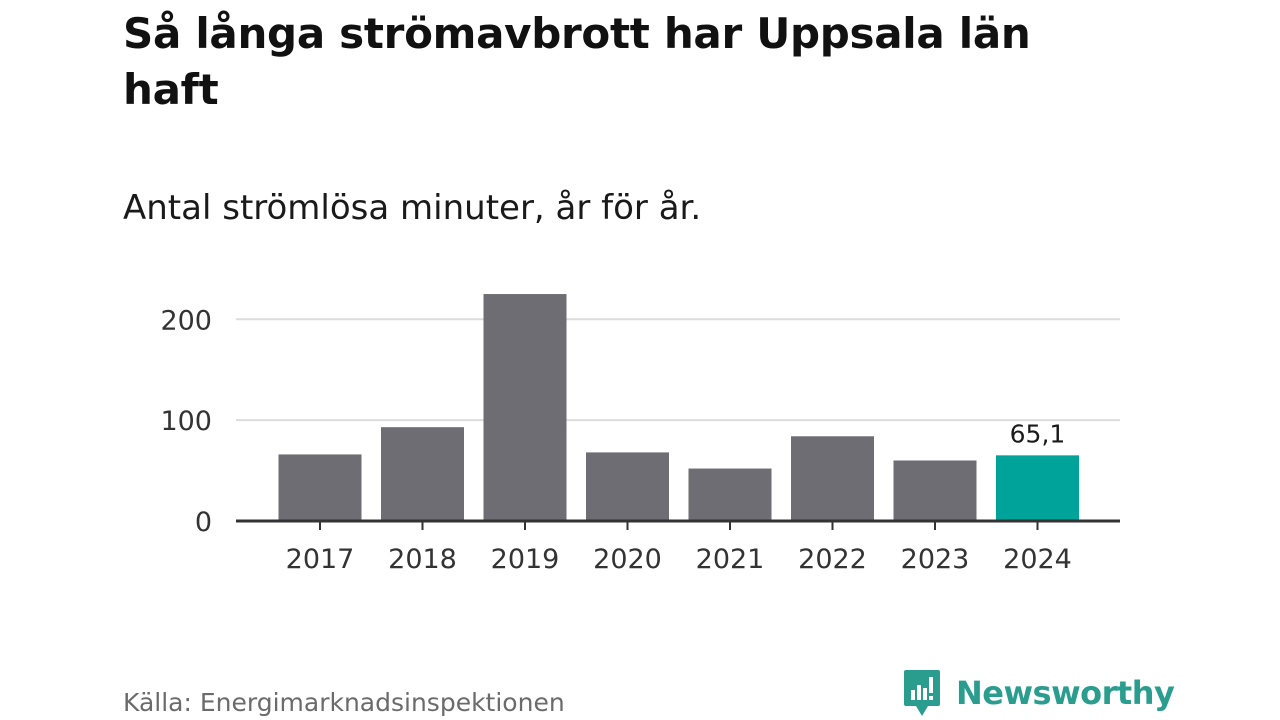 This screenshot has width=1280, height=720. I want to click on bar-2022, so click(832, 478).